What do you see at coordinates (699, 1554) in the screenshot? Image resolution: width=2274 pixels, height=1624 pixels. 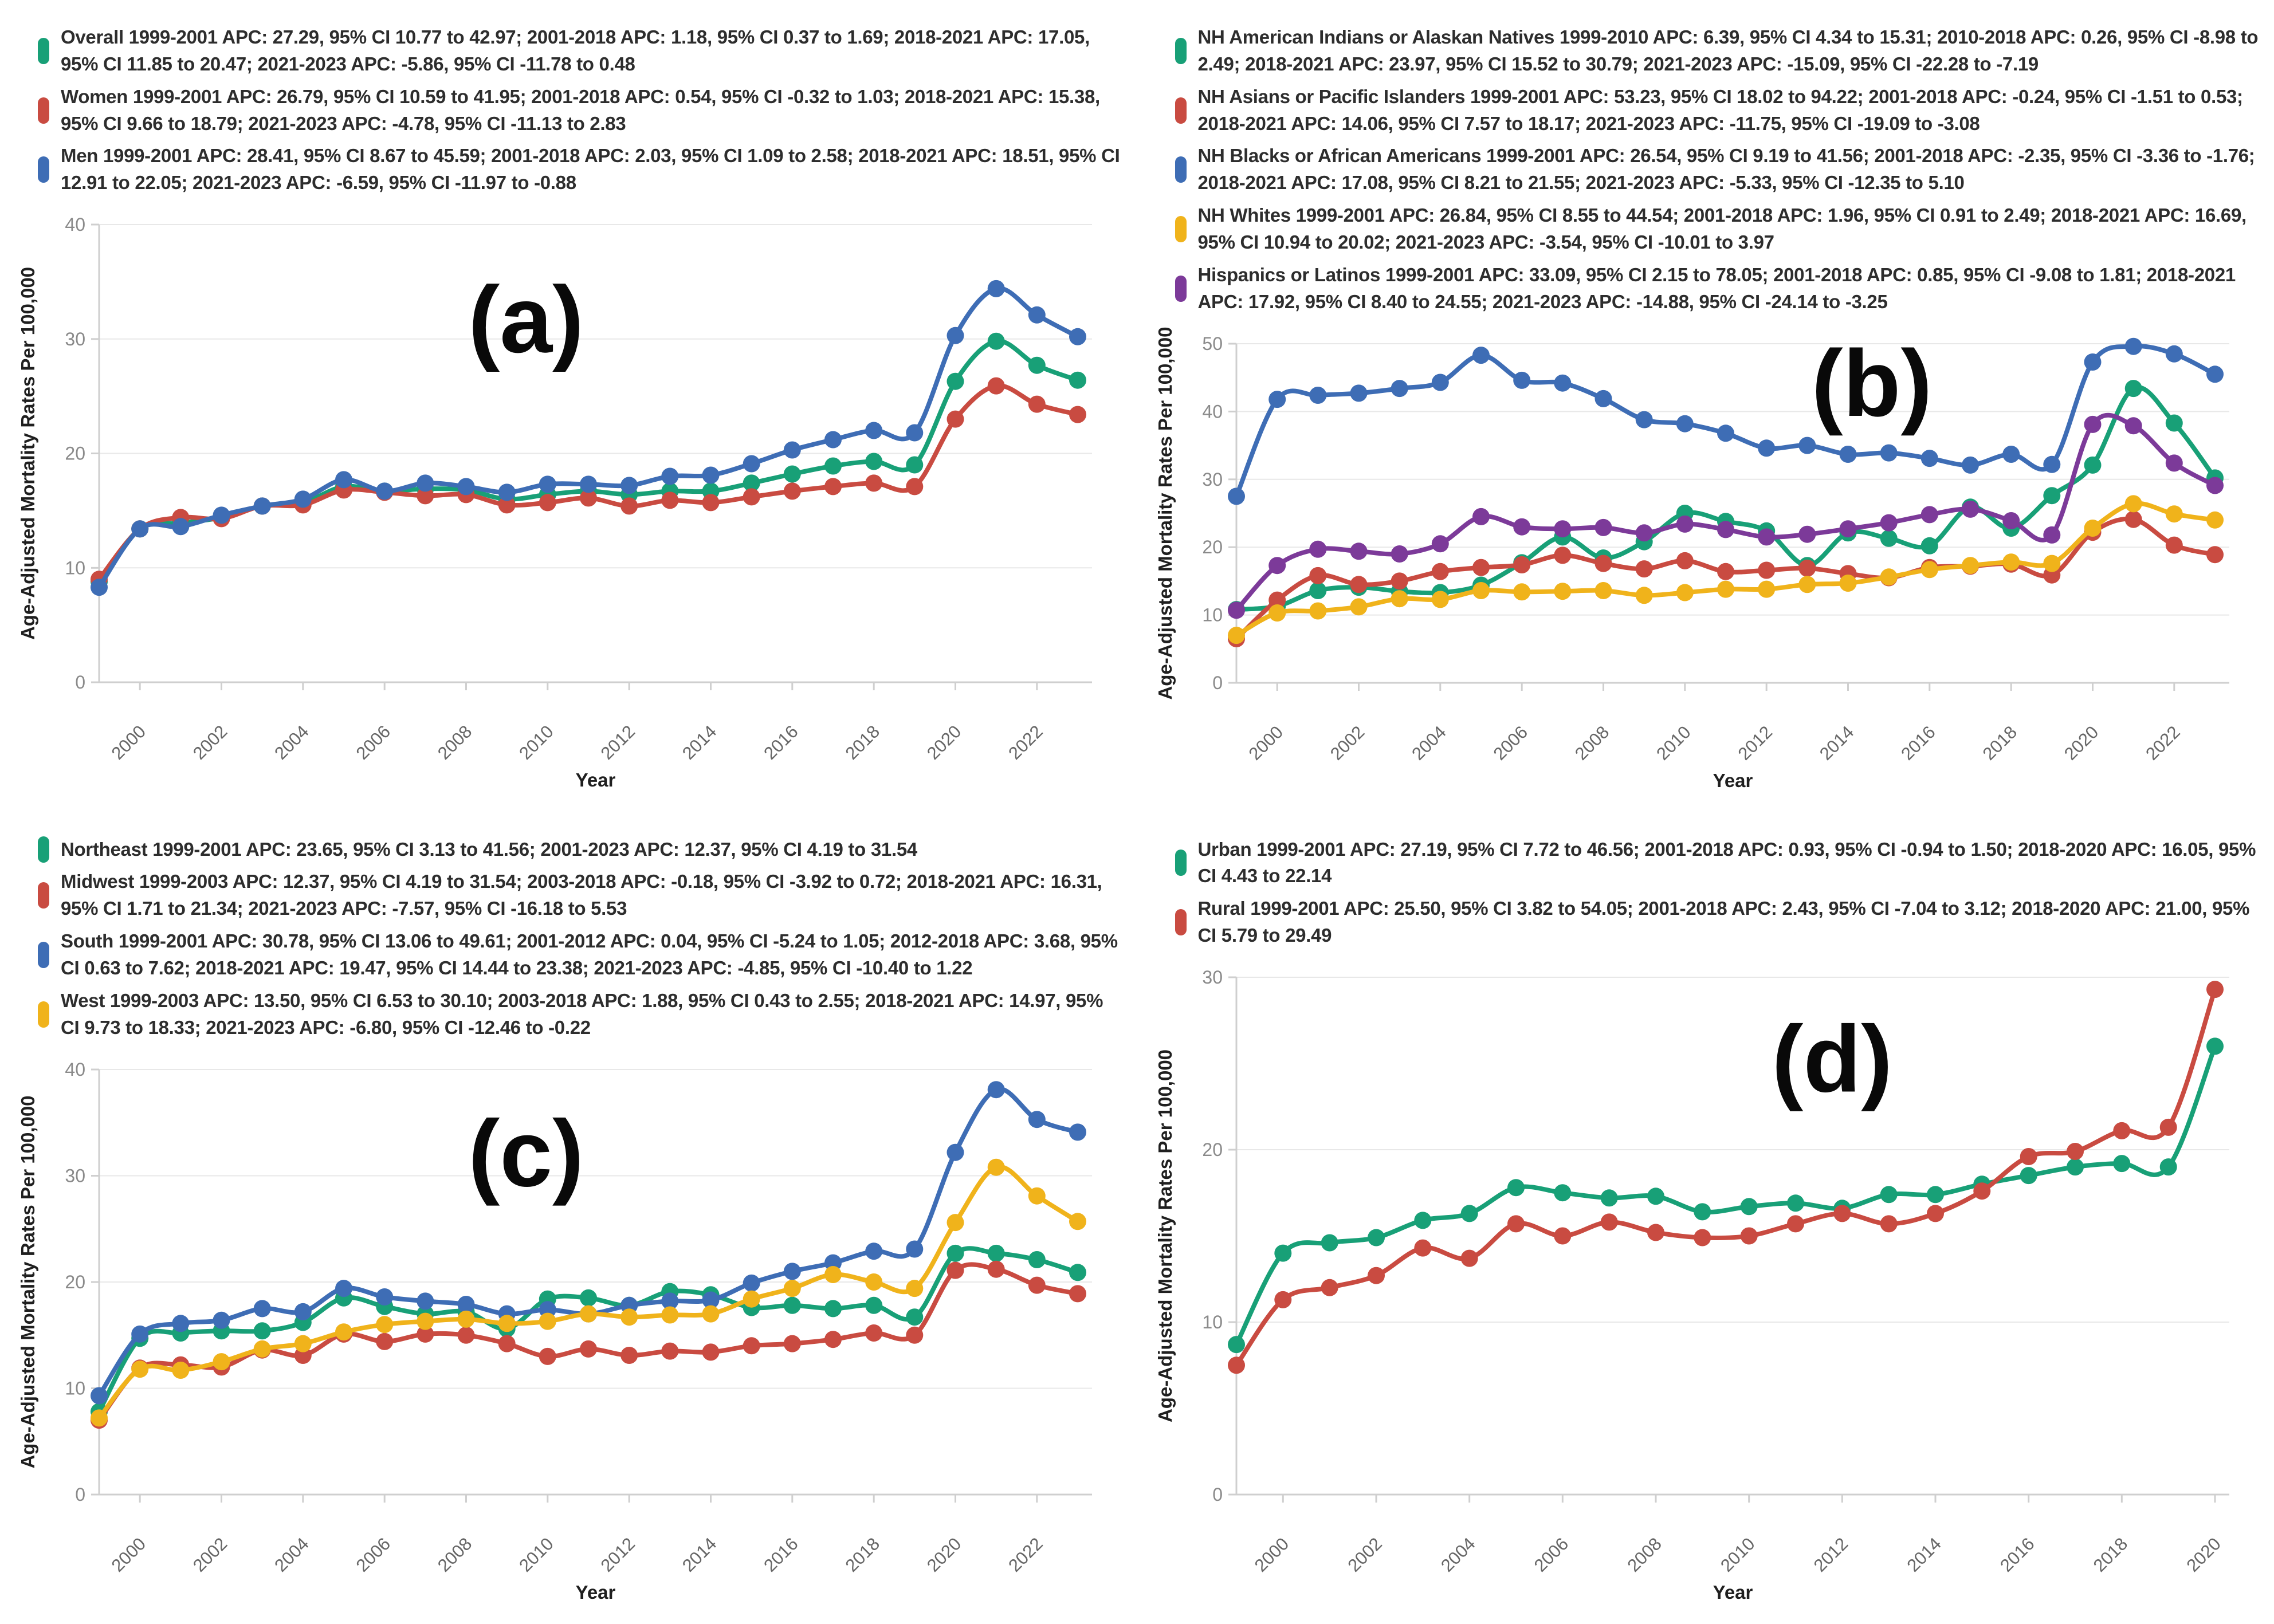 I see `x-tick-label: 2014` at bounding box center [699, 1554].